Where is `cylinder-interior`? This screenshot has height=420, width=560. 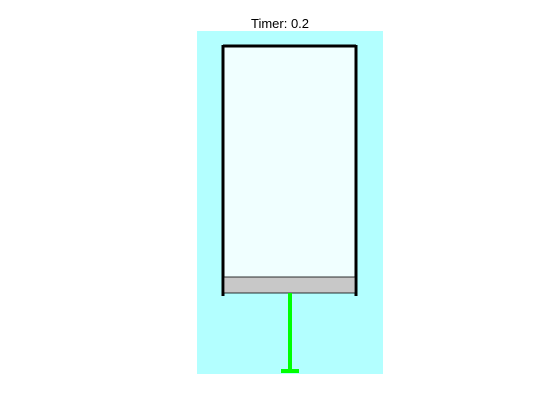 cylinder-interior is located at coordinates (289, 169).